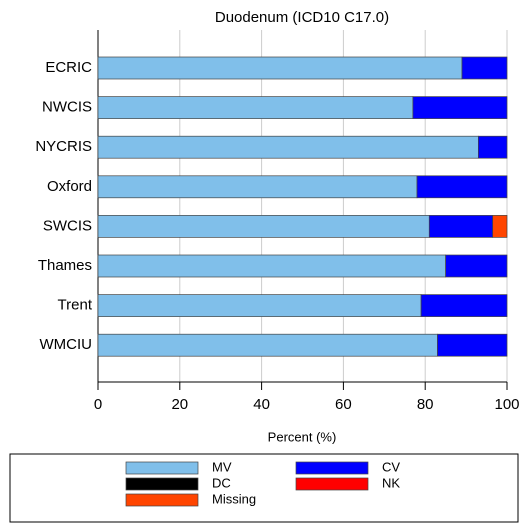  Describe the element at coordinates (391, 482) in the screenshot. I see `legend-label: NK` at that location.